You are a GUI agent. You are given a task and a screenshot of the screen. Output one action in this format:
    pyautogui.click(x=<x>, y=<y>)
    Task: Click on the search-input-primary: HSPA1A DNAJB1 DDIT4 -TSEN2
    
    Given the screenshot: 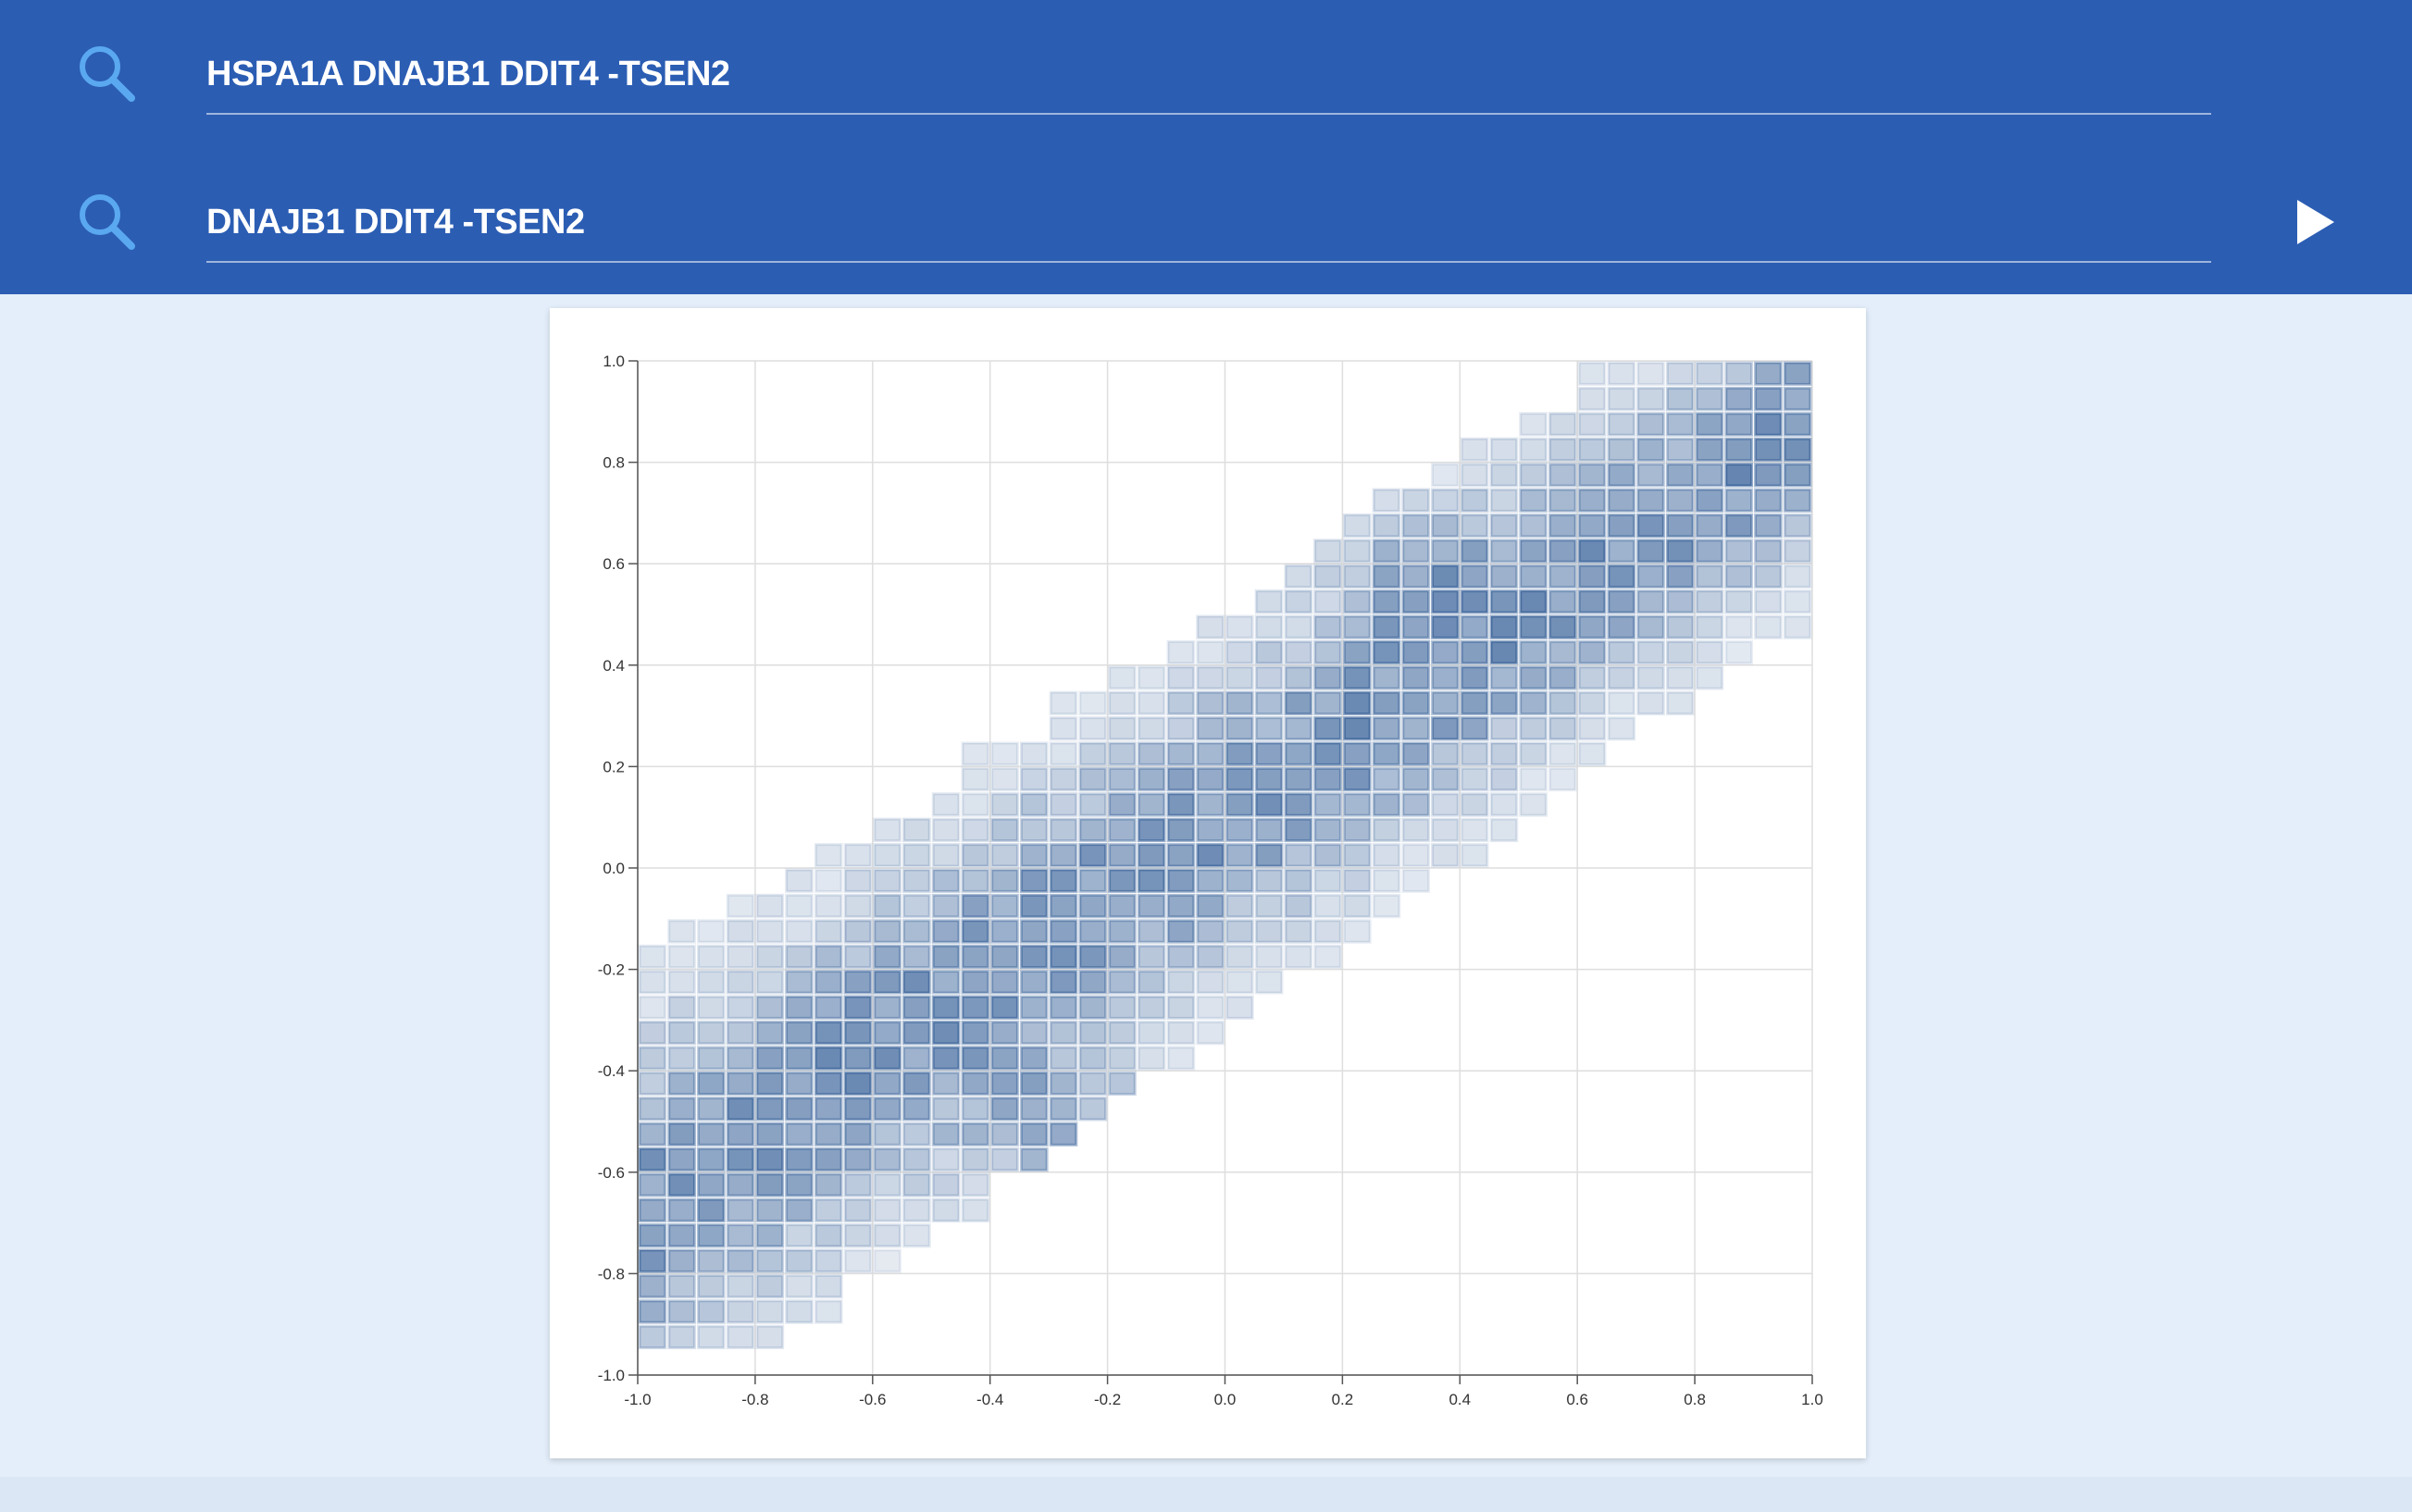 What is the action you would take?
    pyautogui.click(x=468, y=74)
    